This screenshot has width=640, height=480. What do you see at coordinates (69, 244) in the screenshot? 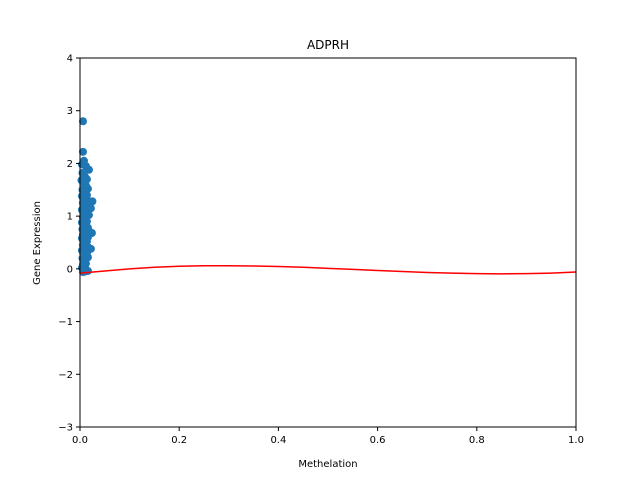
I see `y-axis: −3 −2 −1 0 1 2 3 4` at bounding box center [69, 244].